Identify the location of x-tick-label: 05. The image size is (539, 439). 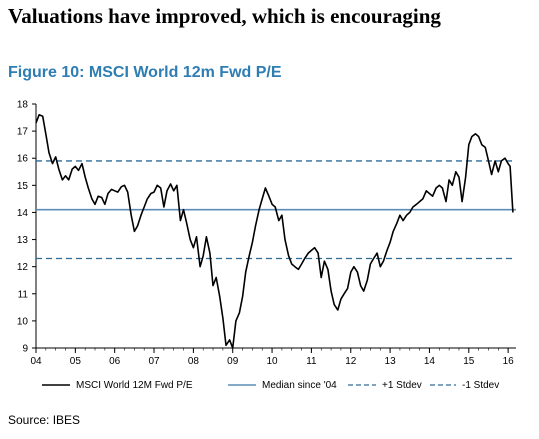
(76, 361).